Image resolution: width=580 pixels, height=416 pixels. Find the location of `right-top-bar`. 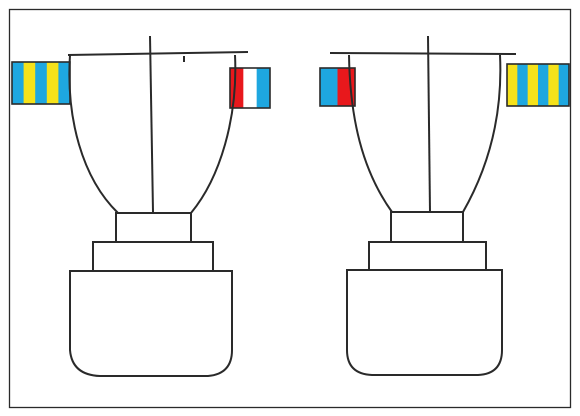

right-top-bar is located at coordinates (423, 53).